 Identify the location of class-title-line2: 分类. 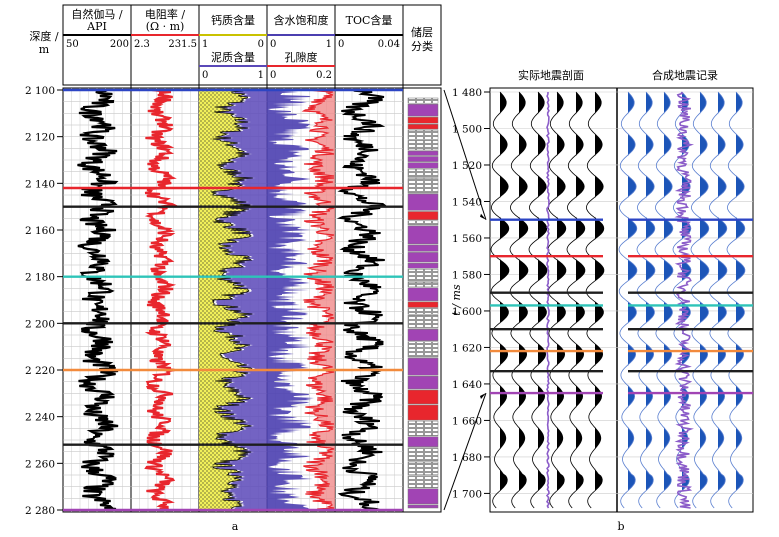
(422, 46).